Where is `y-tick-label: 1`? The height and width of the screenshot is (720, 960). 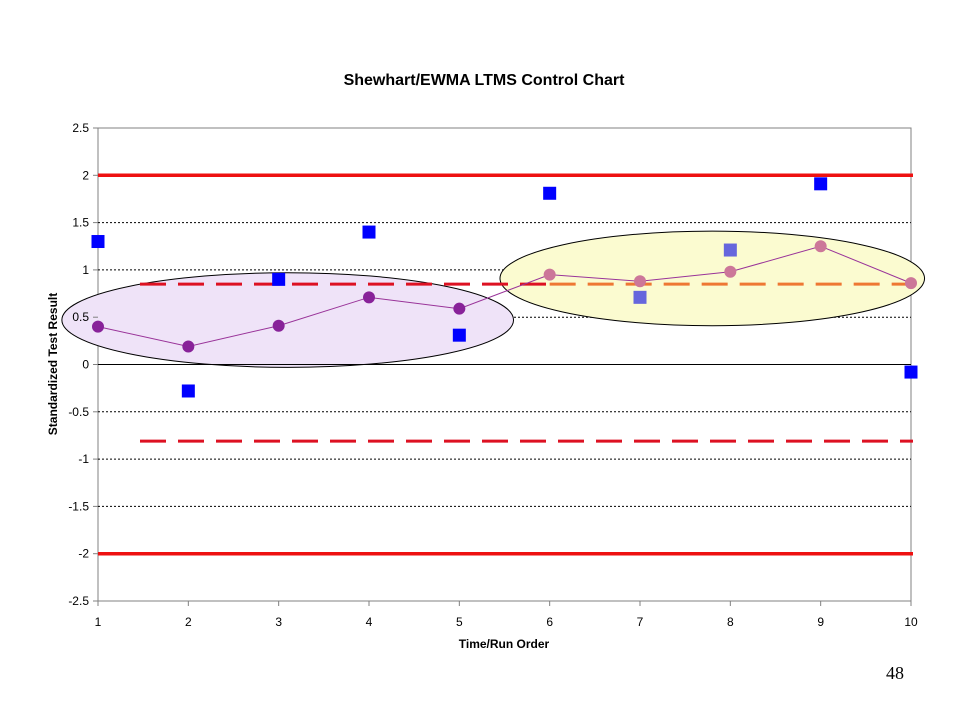 y-tick-label: 1 is located at coordinates (85, 270).